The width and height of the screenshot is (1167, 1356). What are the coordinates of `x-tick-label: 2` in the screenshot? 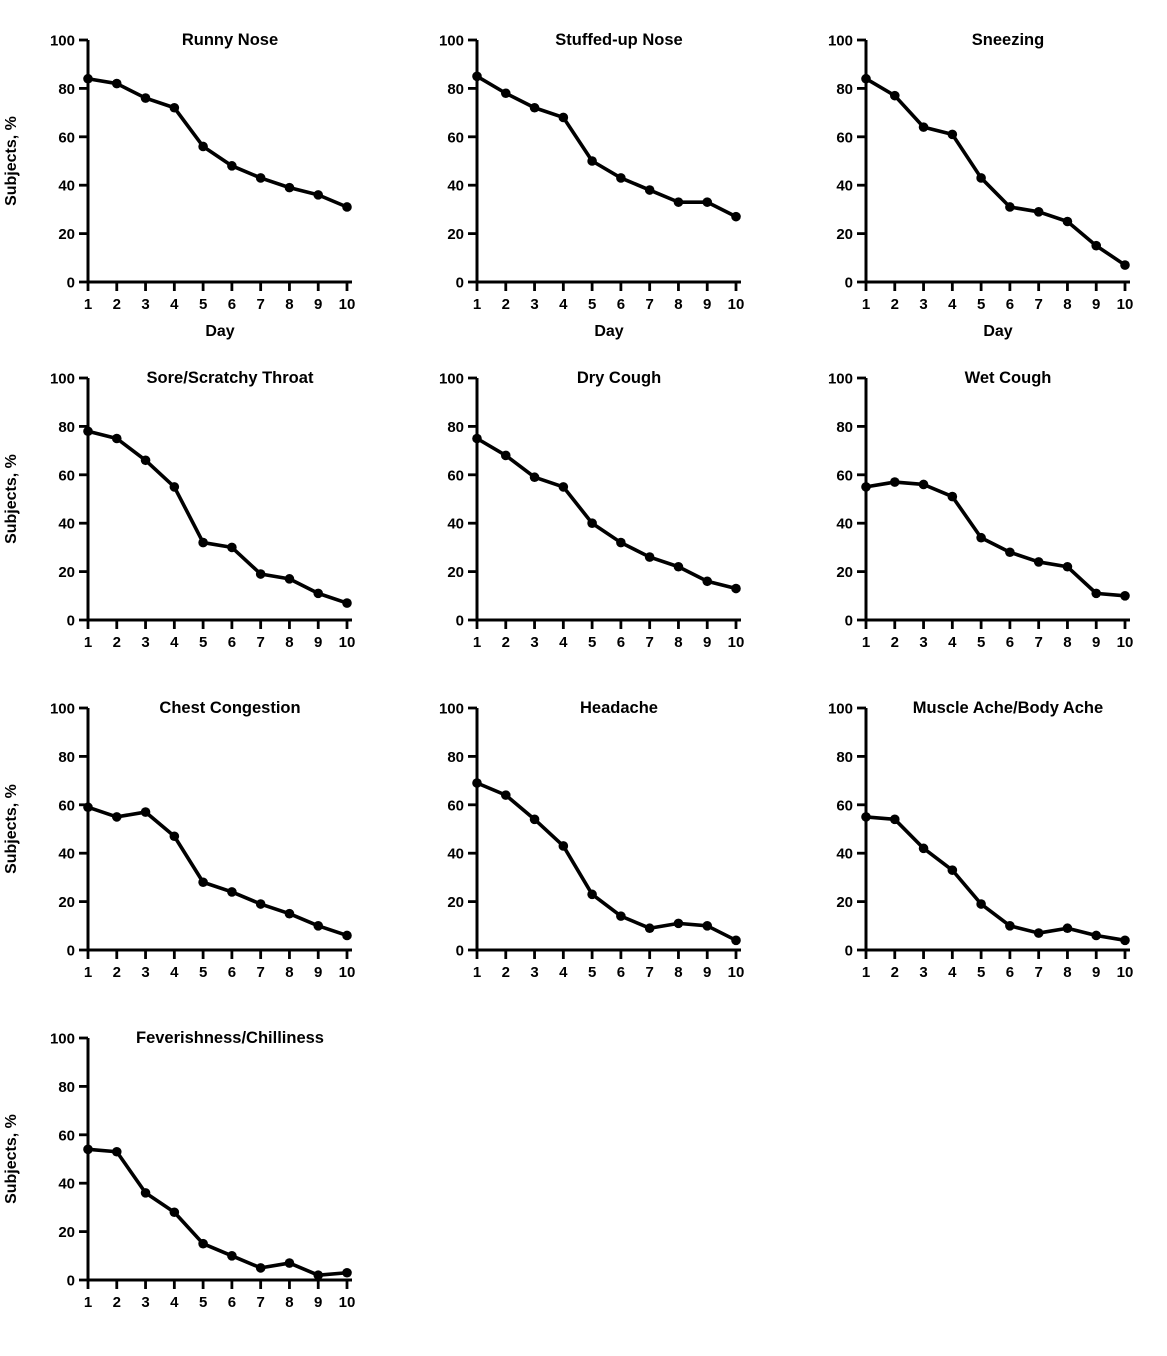 It's located at (117, 642).